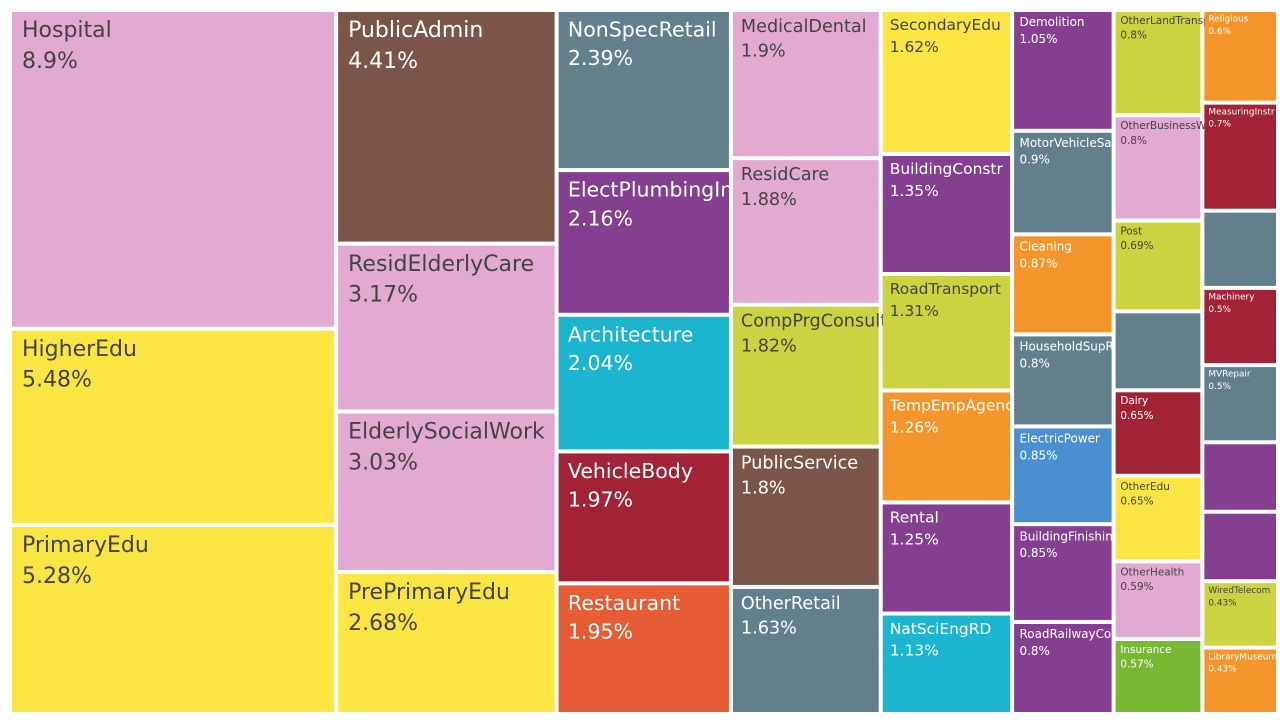 The width and height of the screenshot is (1280, 720). I want to click on tile-value: 1.62%, so click(914, 47).